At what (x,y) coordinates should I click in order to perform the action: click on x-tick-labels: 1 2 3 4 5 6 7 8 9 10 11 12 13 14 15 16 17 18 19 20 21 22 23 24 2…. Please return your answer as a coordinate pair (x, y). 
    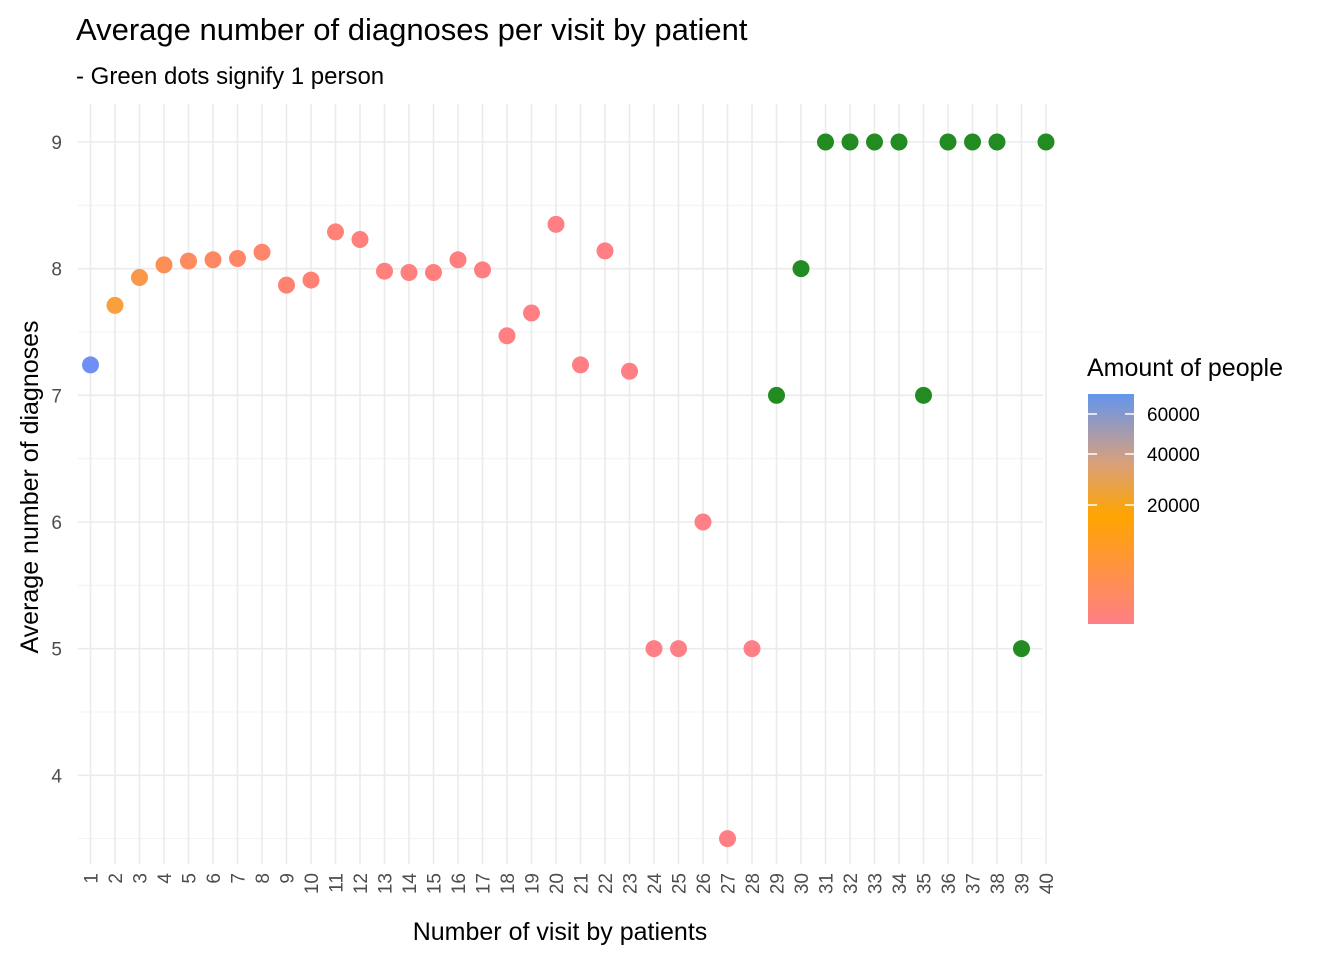
    Looking at the image, I should click on (570, 884).